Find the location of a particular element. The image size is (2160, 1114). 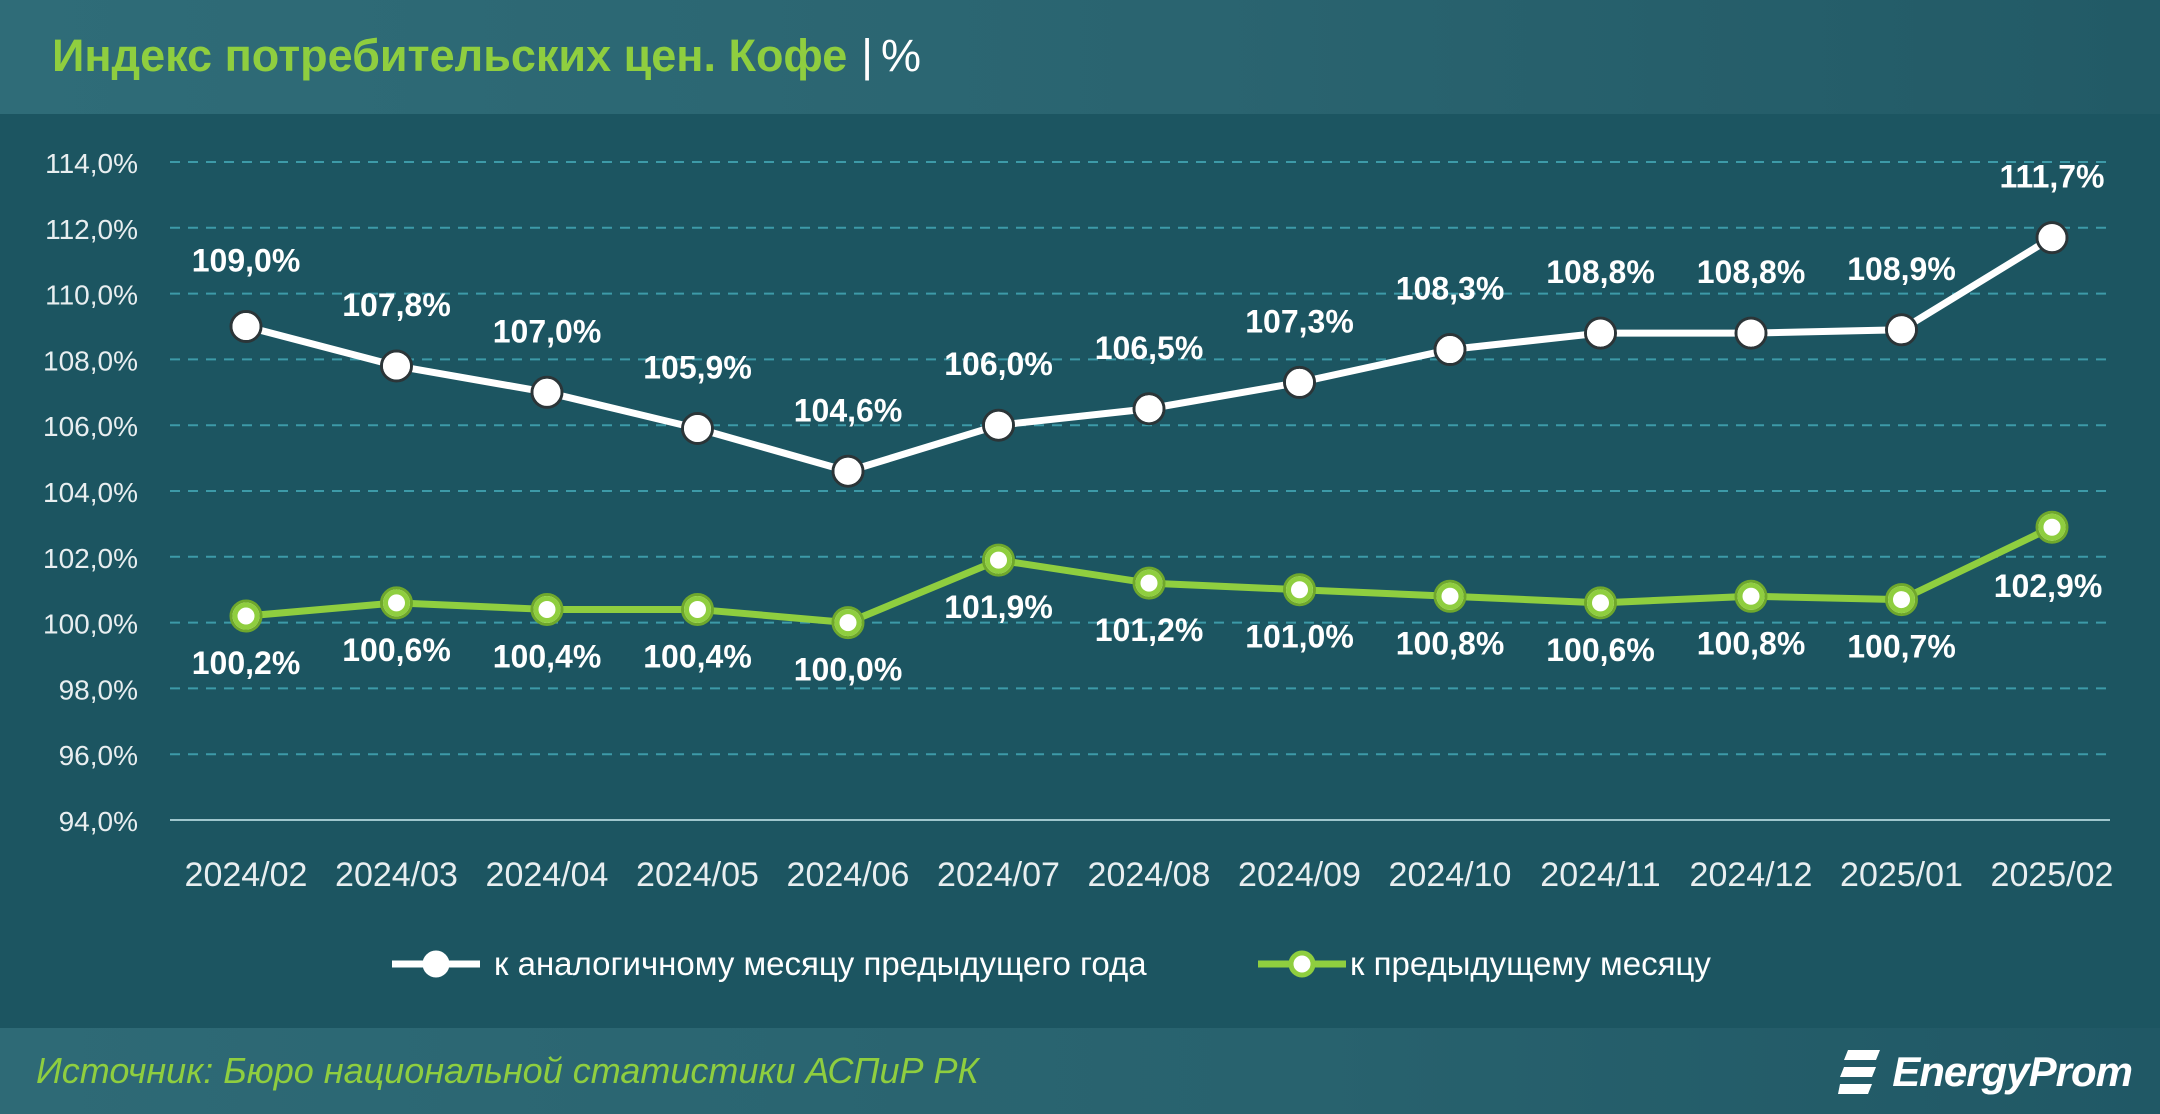

energyprom-logo-icon is located at coordinates (1859, 1072).